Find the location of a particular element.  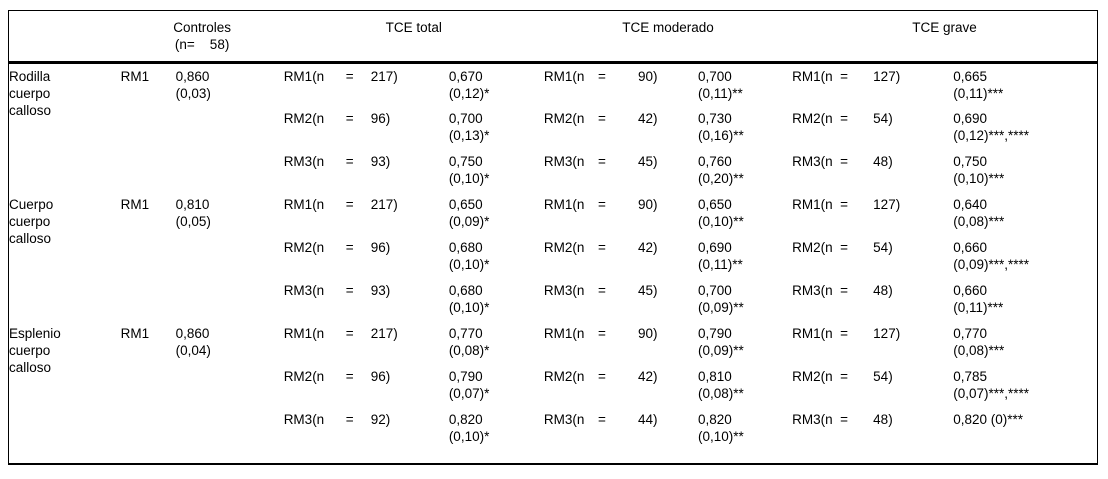

tce-moderado-value-cell: 0,650 (0,10)** is located at coordinates (721, 212).